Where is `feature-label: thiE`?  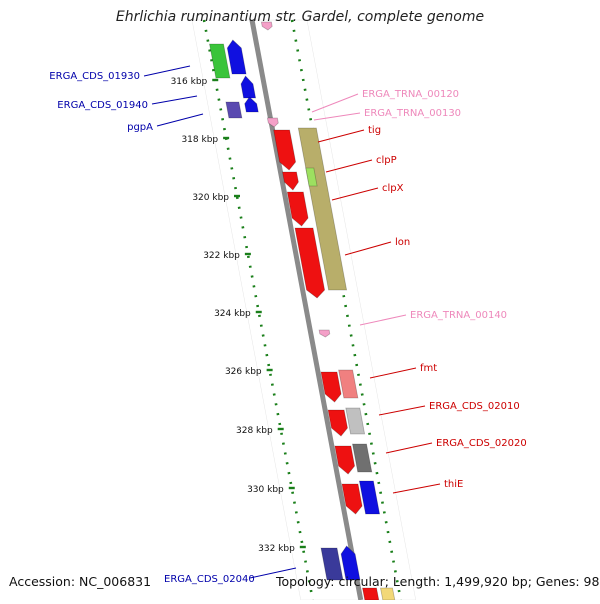
feature-label: thiE is located at coordinates (453, 484).